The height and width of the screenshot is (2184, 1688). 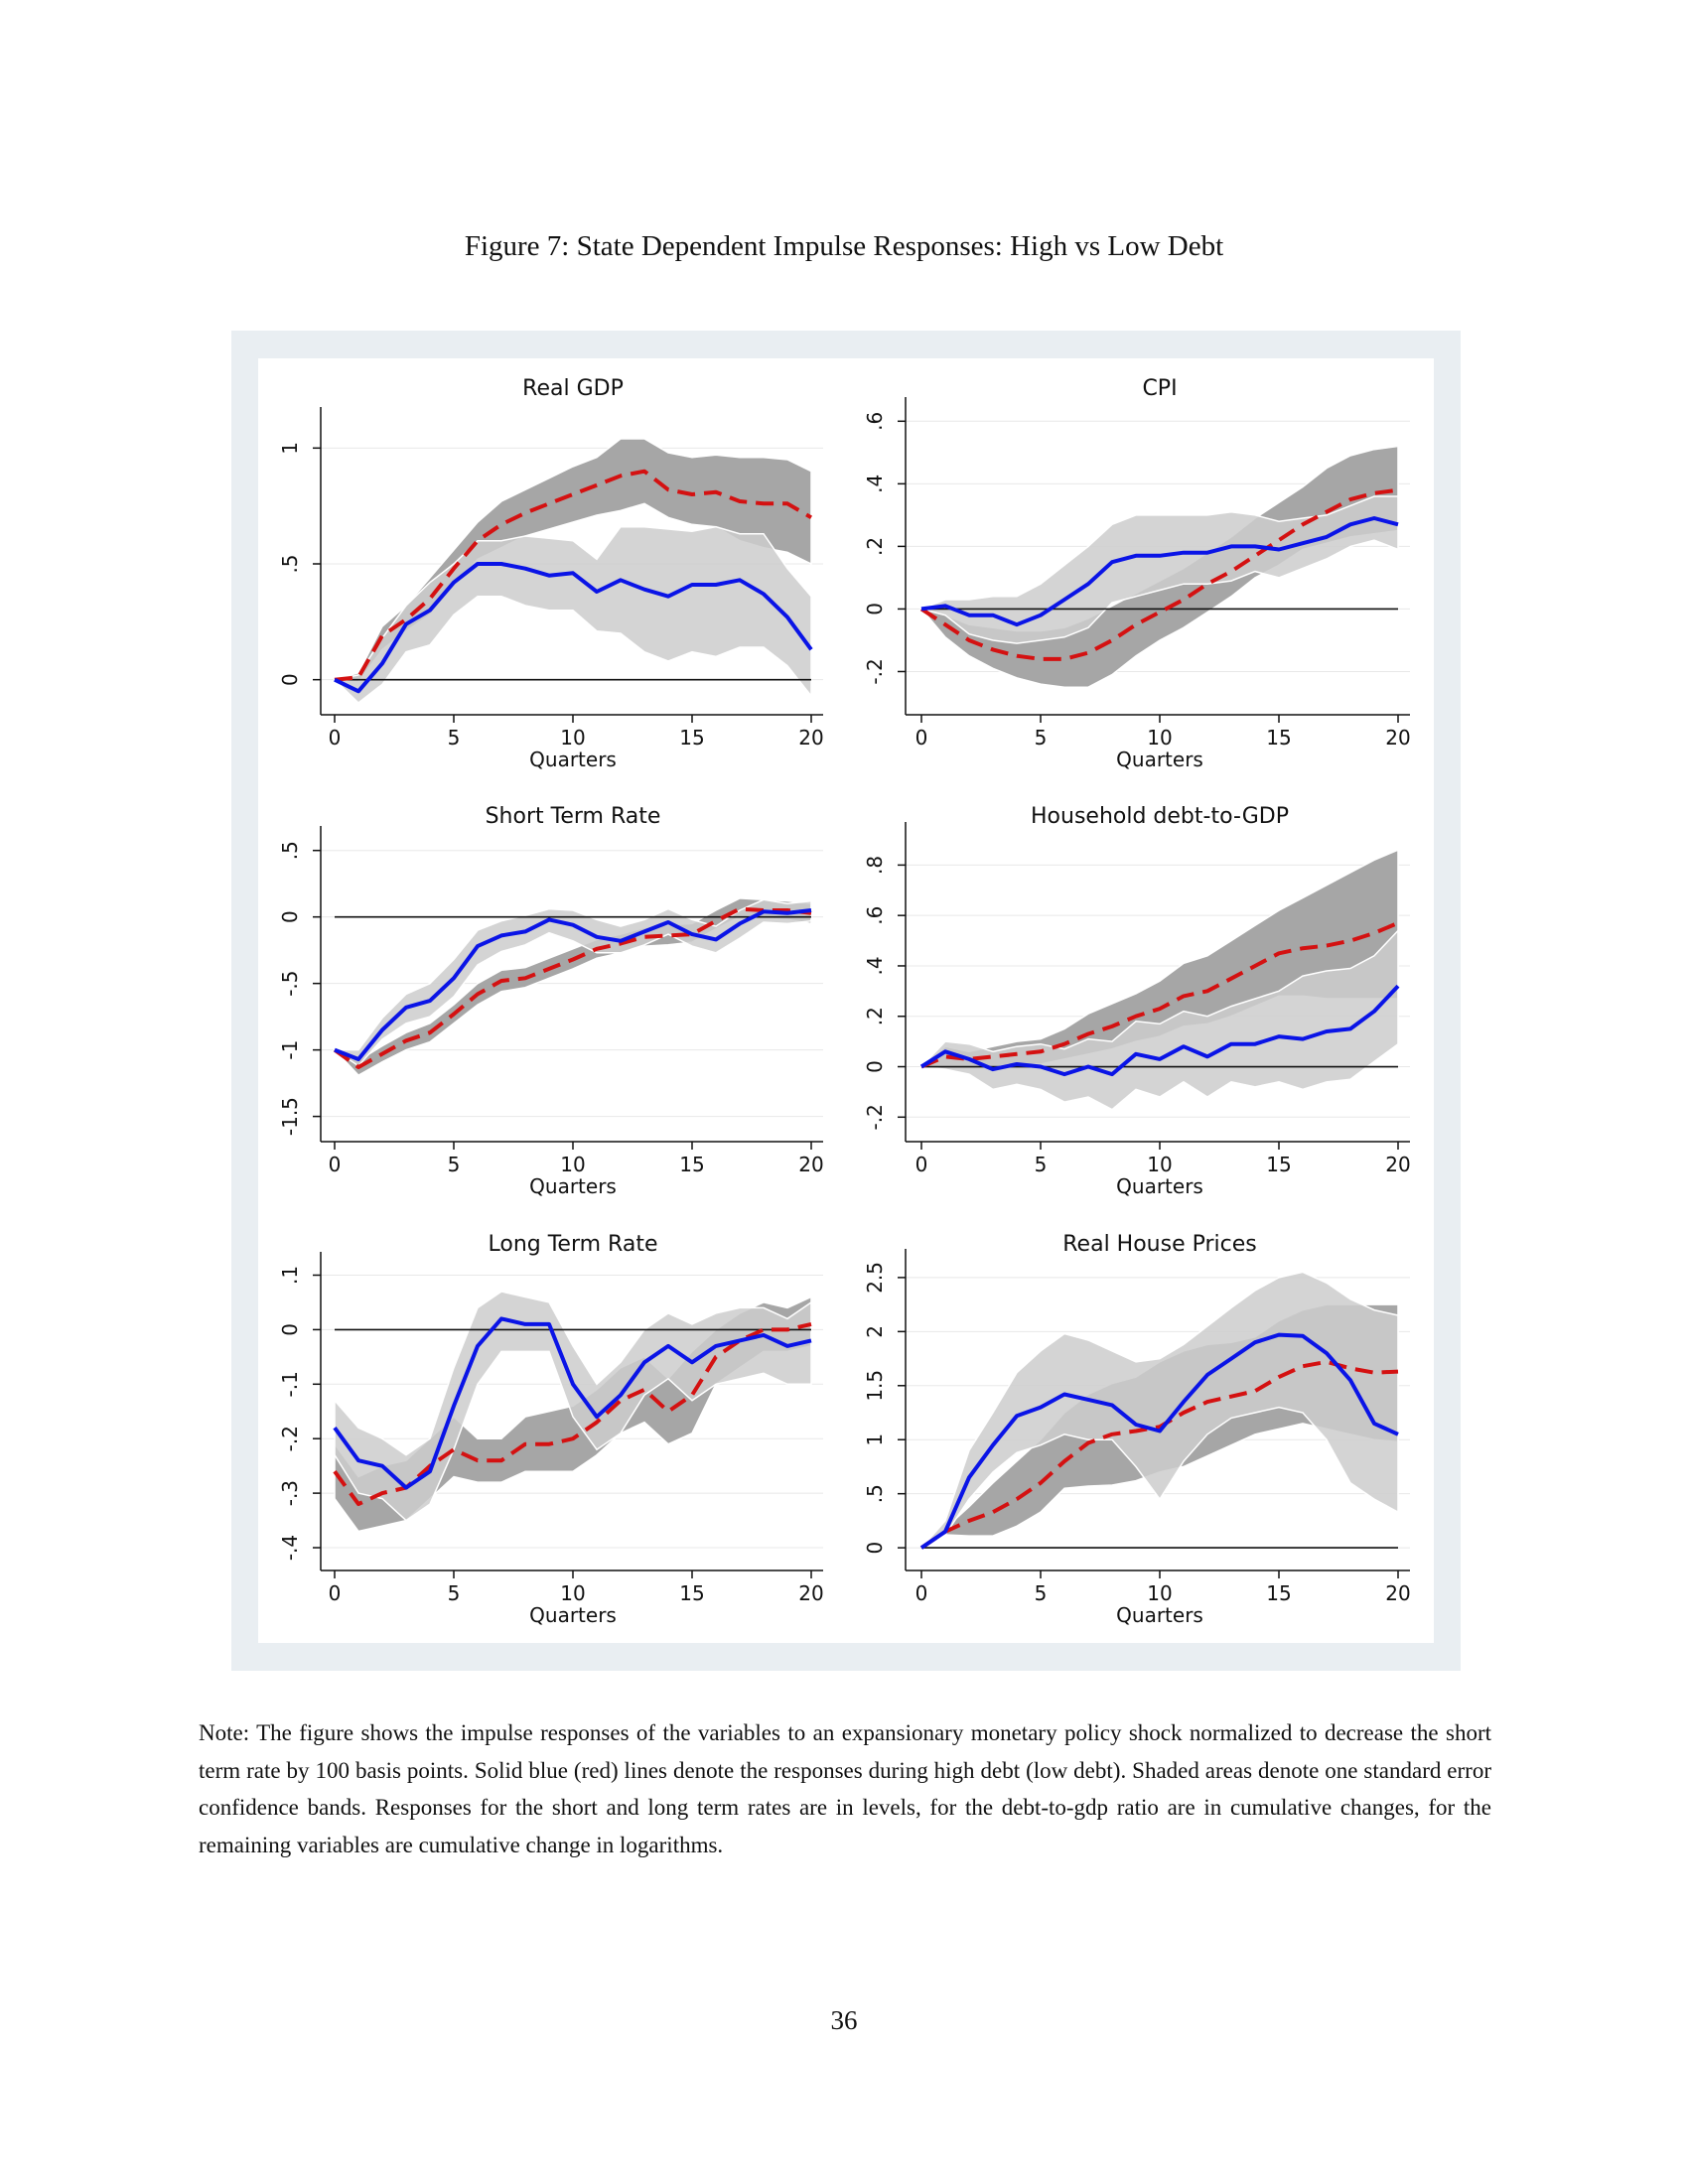 I want to click on y-tick-label: -1.5, so click(x=290, y=1116).